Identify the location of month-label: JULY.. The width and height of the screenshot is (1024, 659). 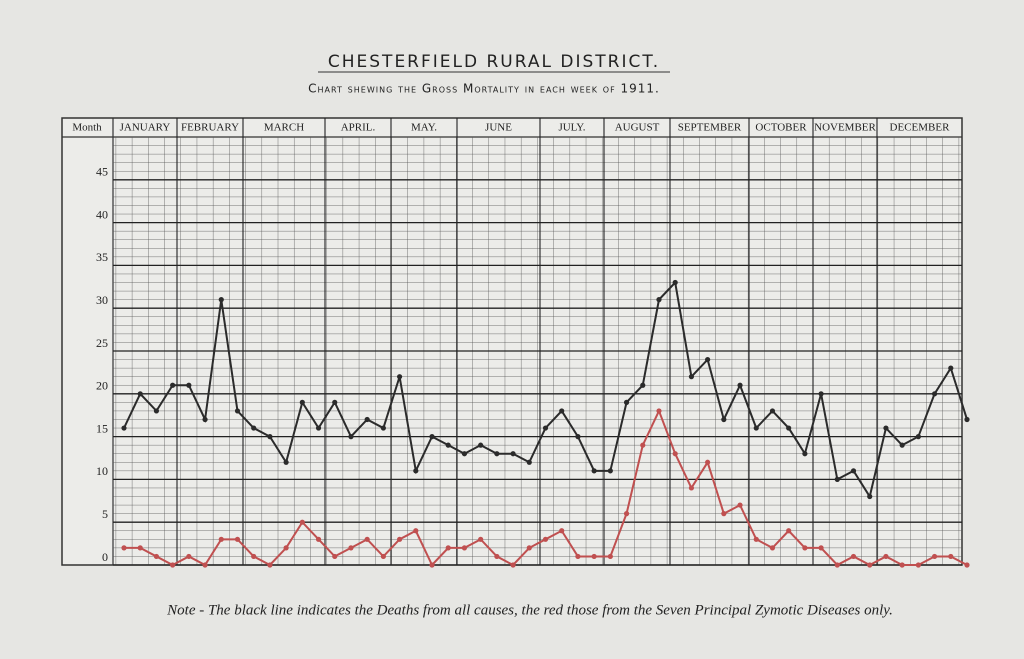
(571, 128).